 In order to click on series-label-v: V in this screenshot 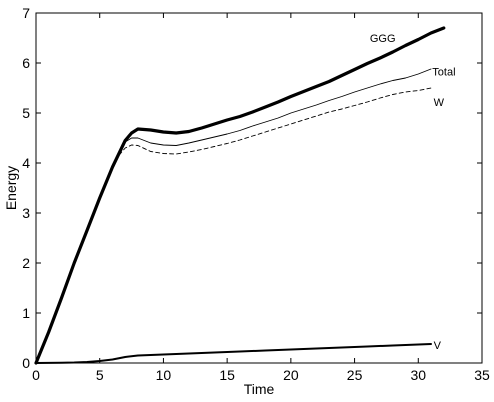, I will do `click(438, 346)`.